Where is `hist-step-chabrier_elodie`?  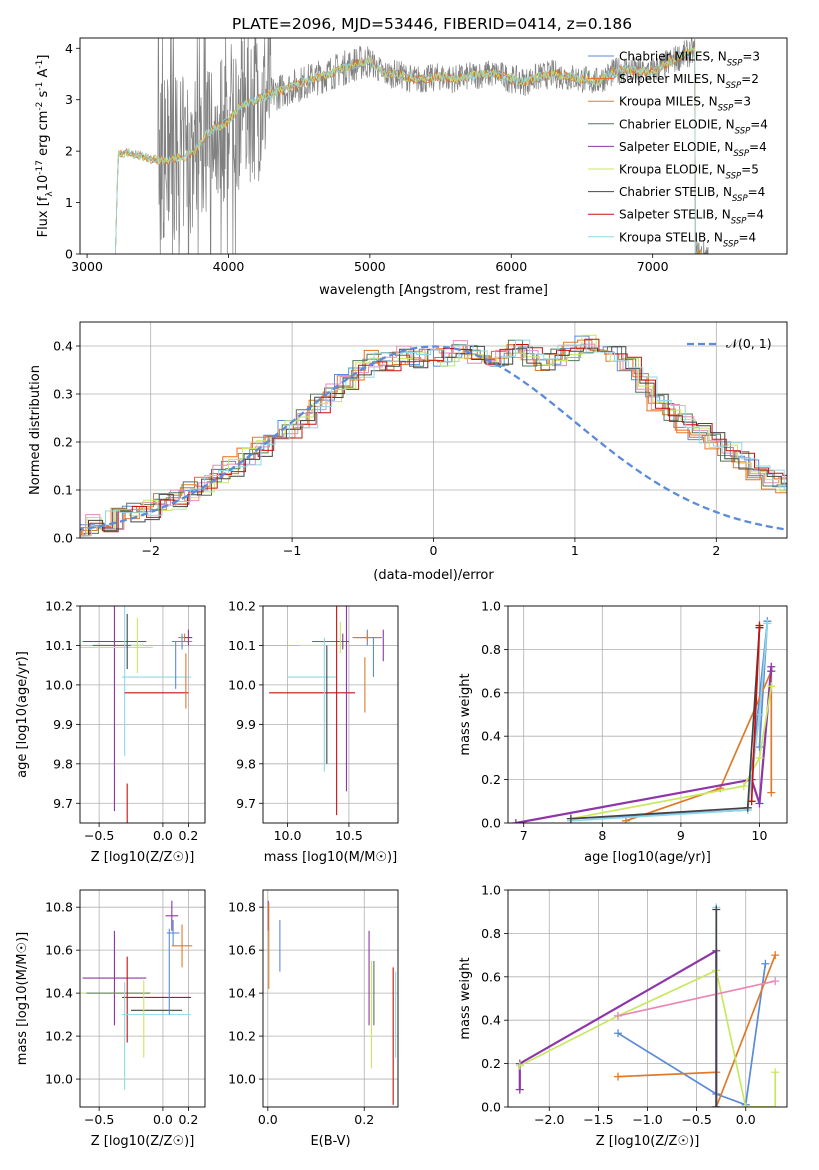
hist-step-chabrier_elodie is located at coordinates (433, 438).